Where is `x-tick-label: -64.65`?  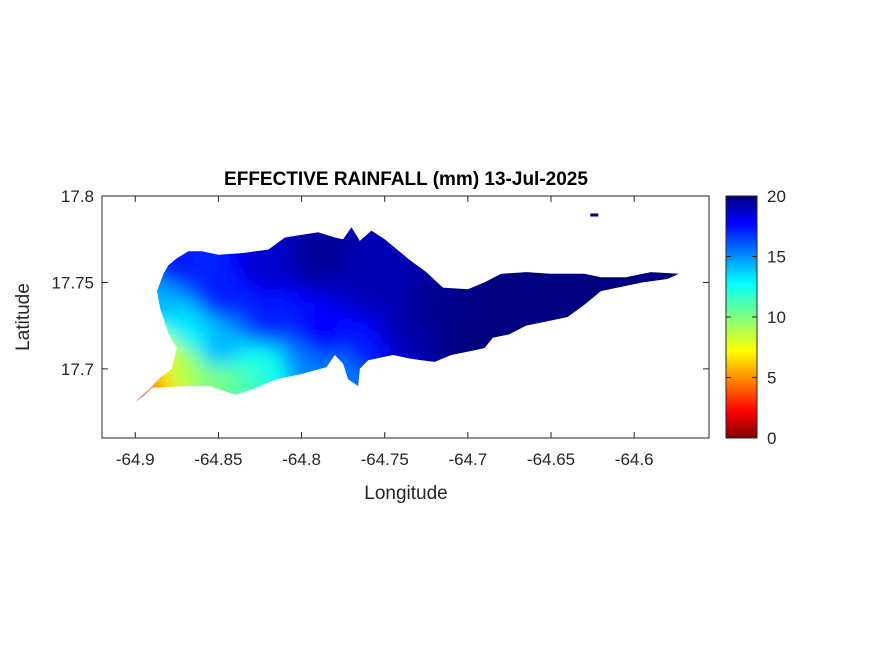 x-tick-label: -64.65 is located at coordinates (551, 459).